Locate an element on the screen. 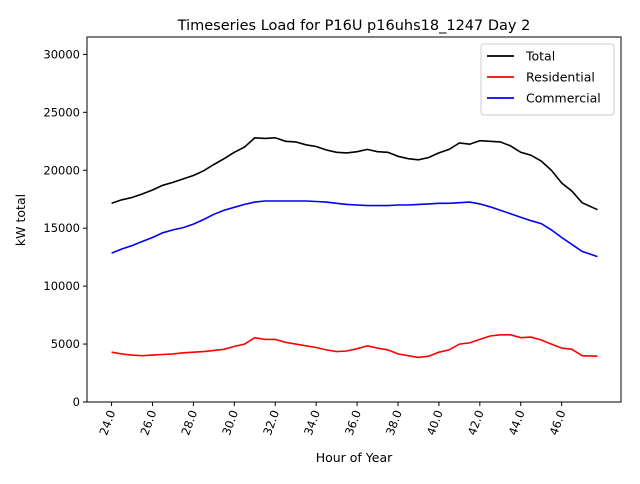  series-line-residential is located at coordinates (354, 346).